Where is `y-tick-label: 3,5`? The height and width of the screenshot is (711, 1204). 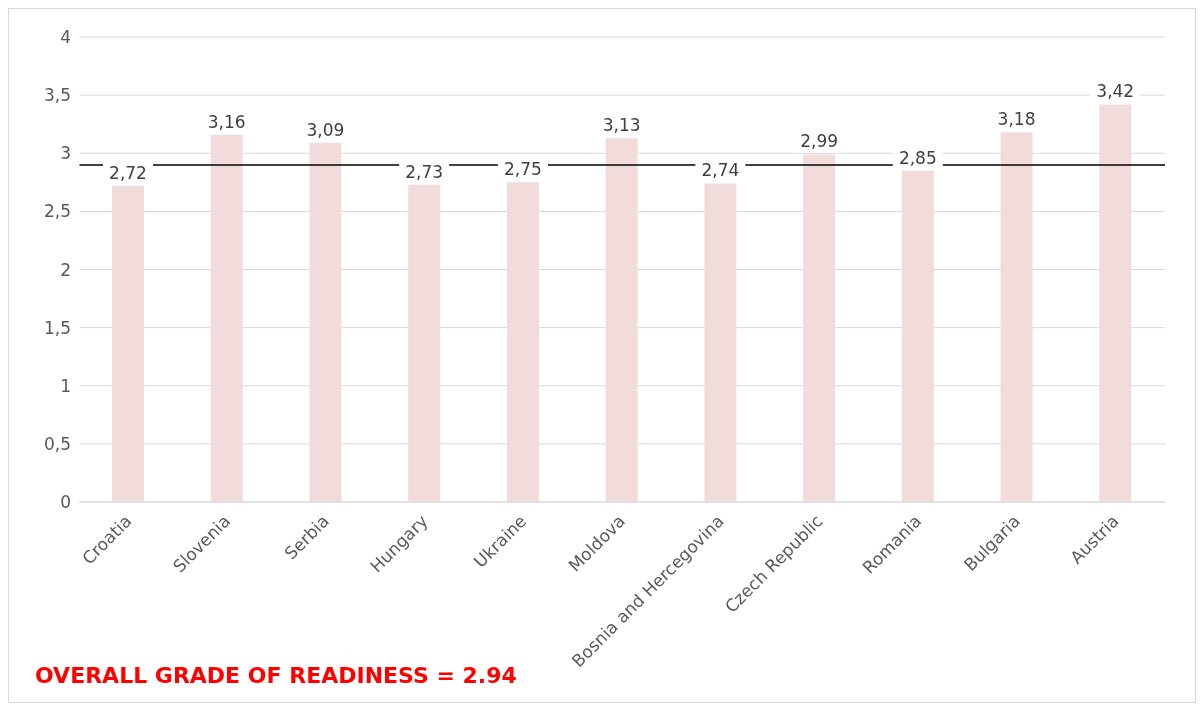 y-tick-label: 3,5 is located at coordinates (57, 95).